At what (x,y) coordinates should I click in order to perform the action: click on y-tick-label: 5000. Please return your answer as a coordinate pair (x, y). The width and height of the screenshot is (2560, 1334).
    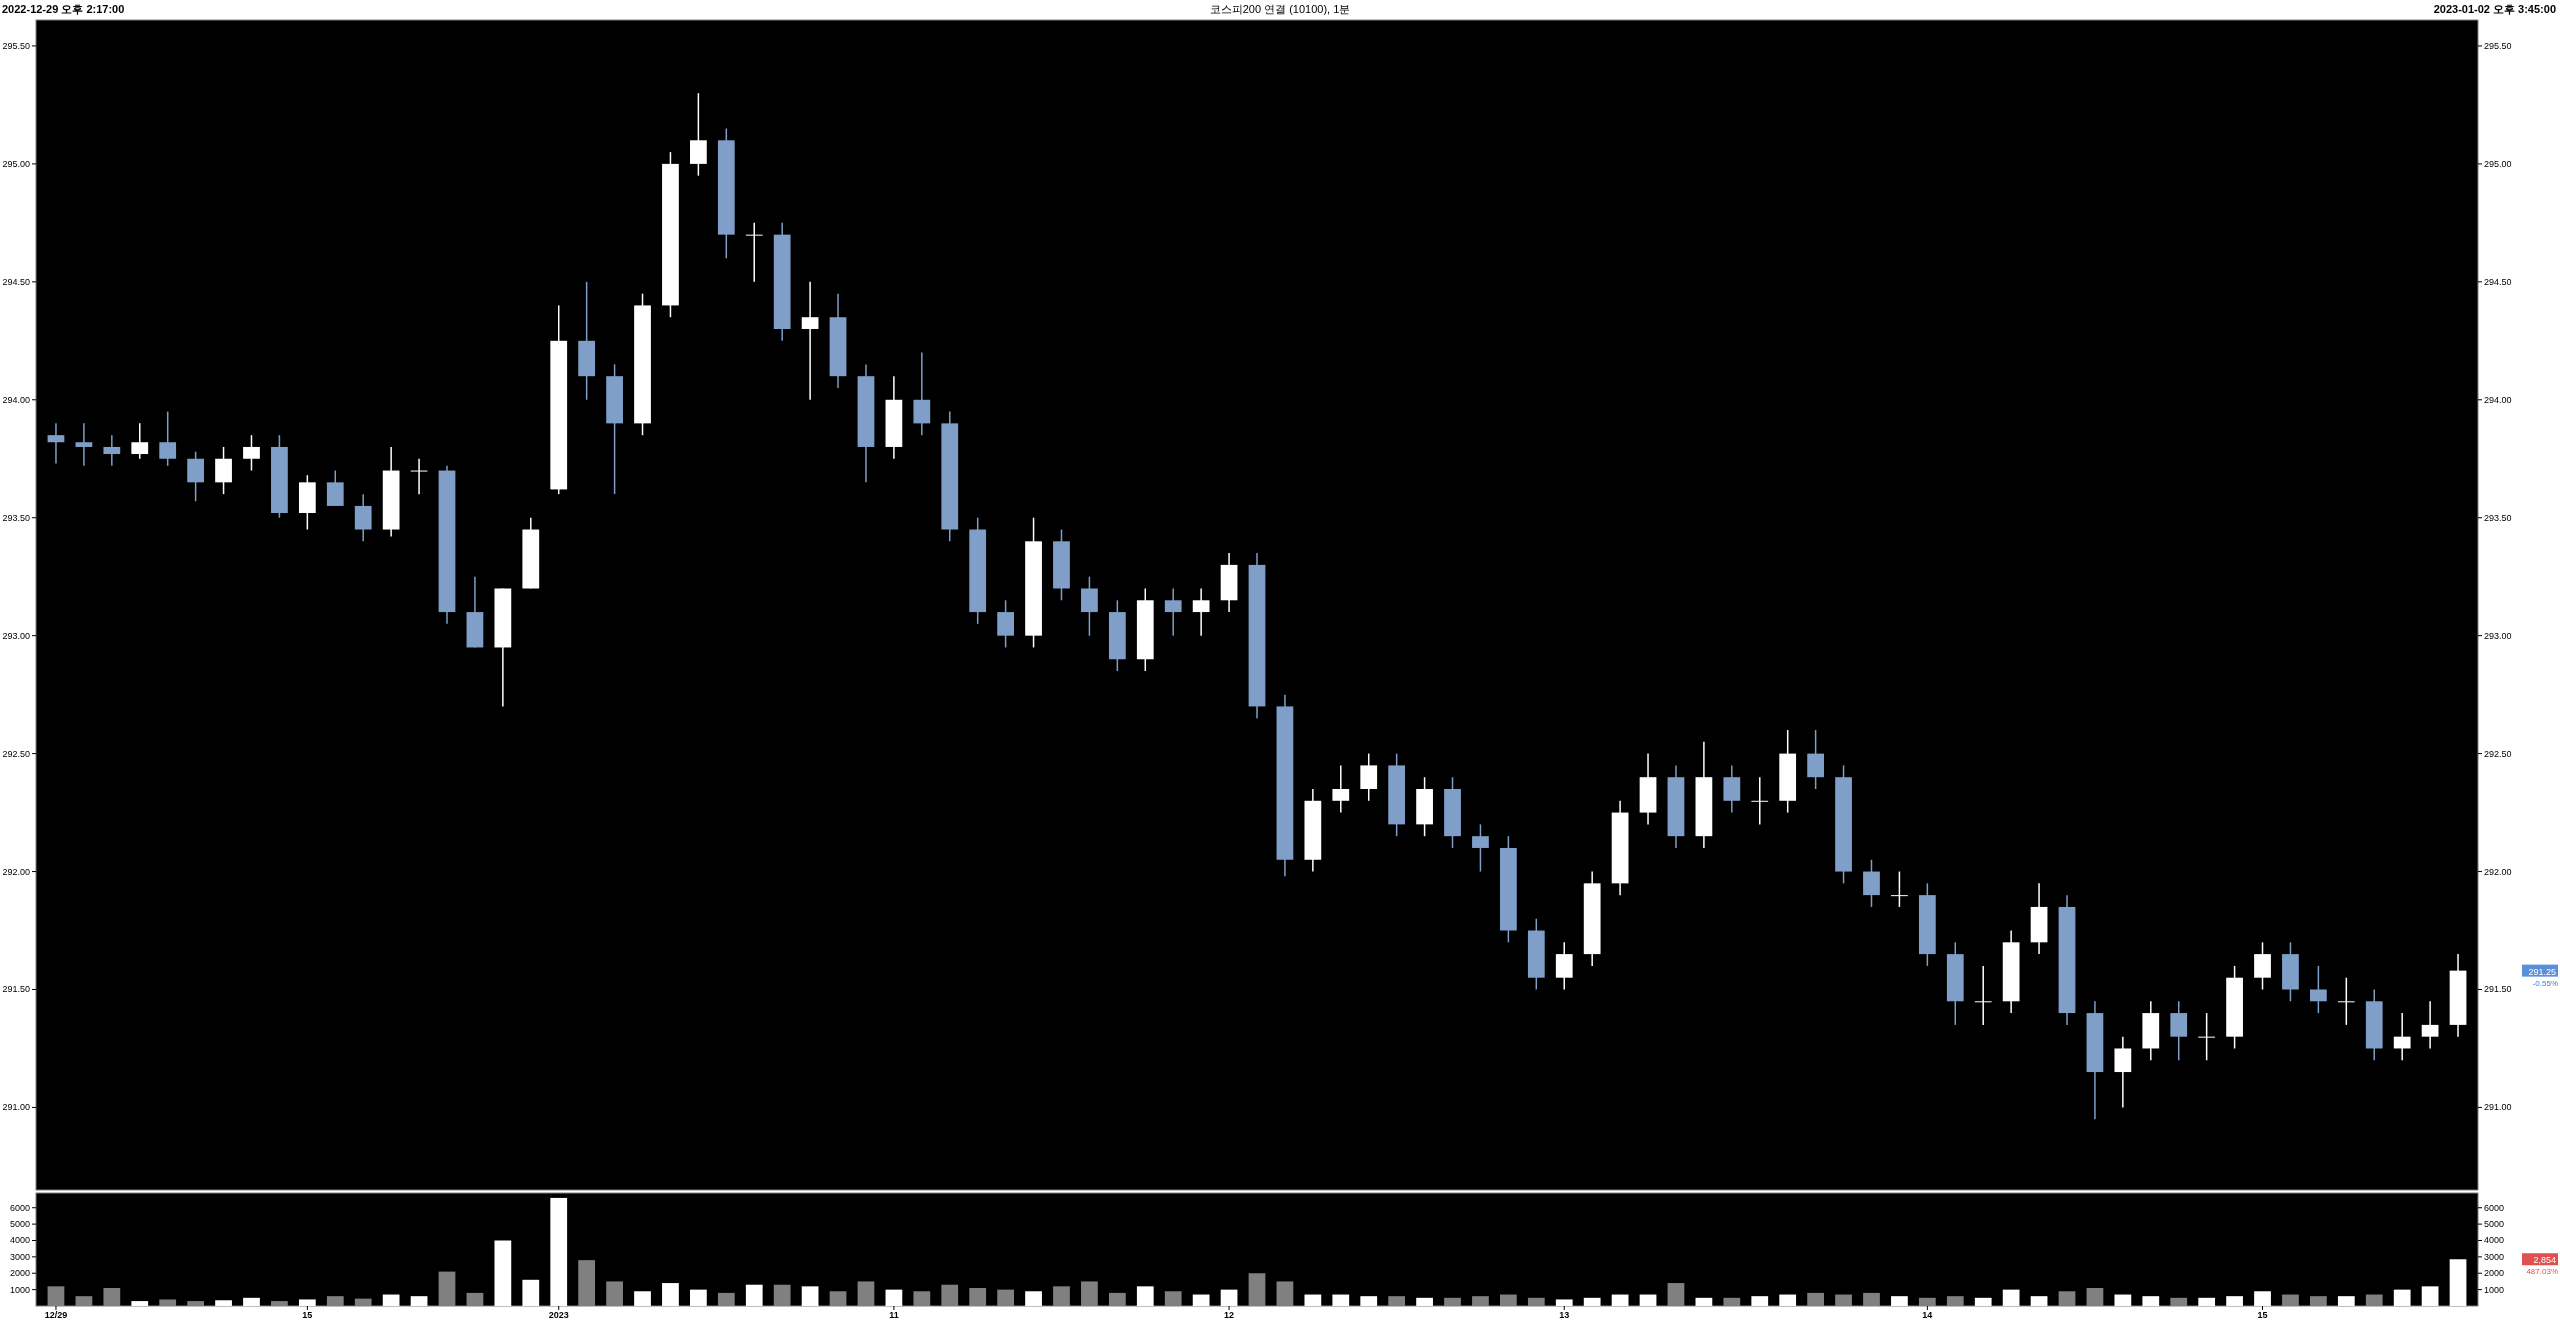
    Looking at the image, I should click on (19, 1224).